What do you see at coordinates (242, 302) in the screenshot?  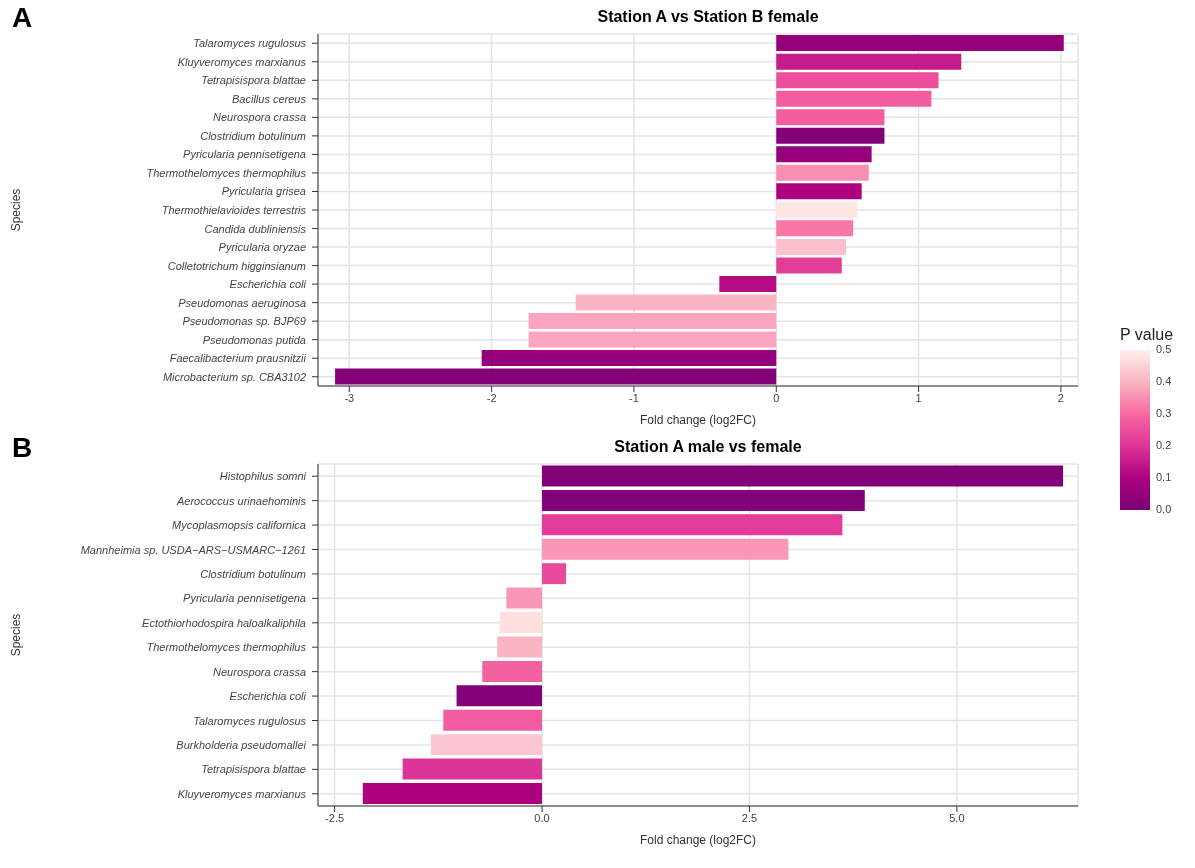 I see `y-tick-label: Pseudomonas aeruginosa` at bounding box center [242, 302].